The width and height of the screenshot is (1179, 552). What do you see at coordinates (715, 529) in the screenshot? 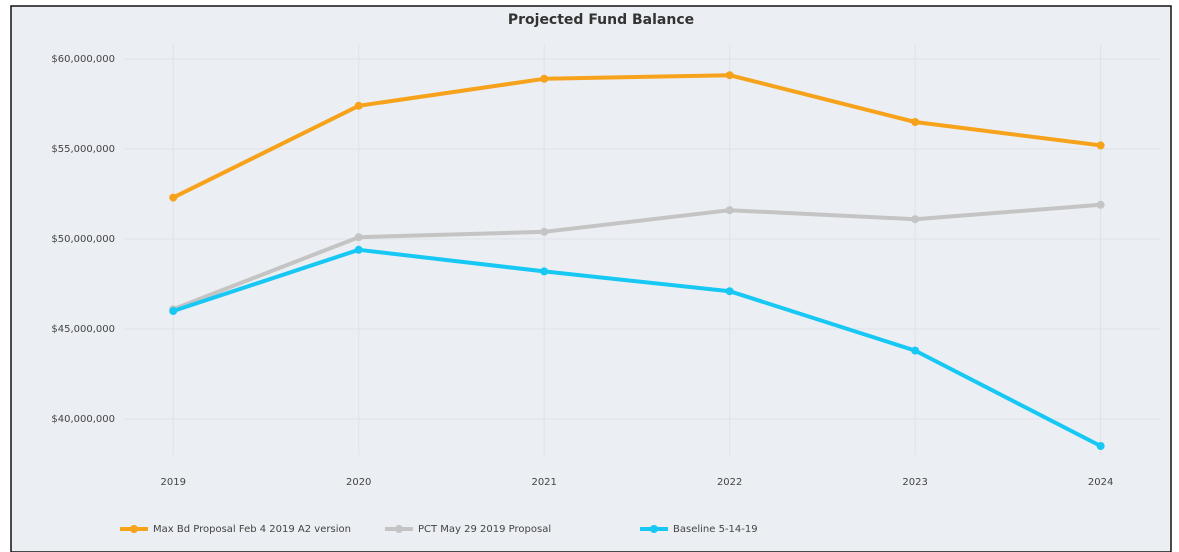
I see `legend-label: Baseline 5-14-19` at bounding box center [715, 529].